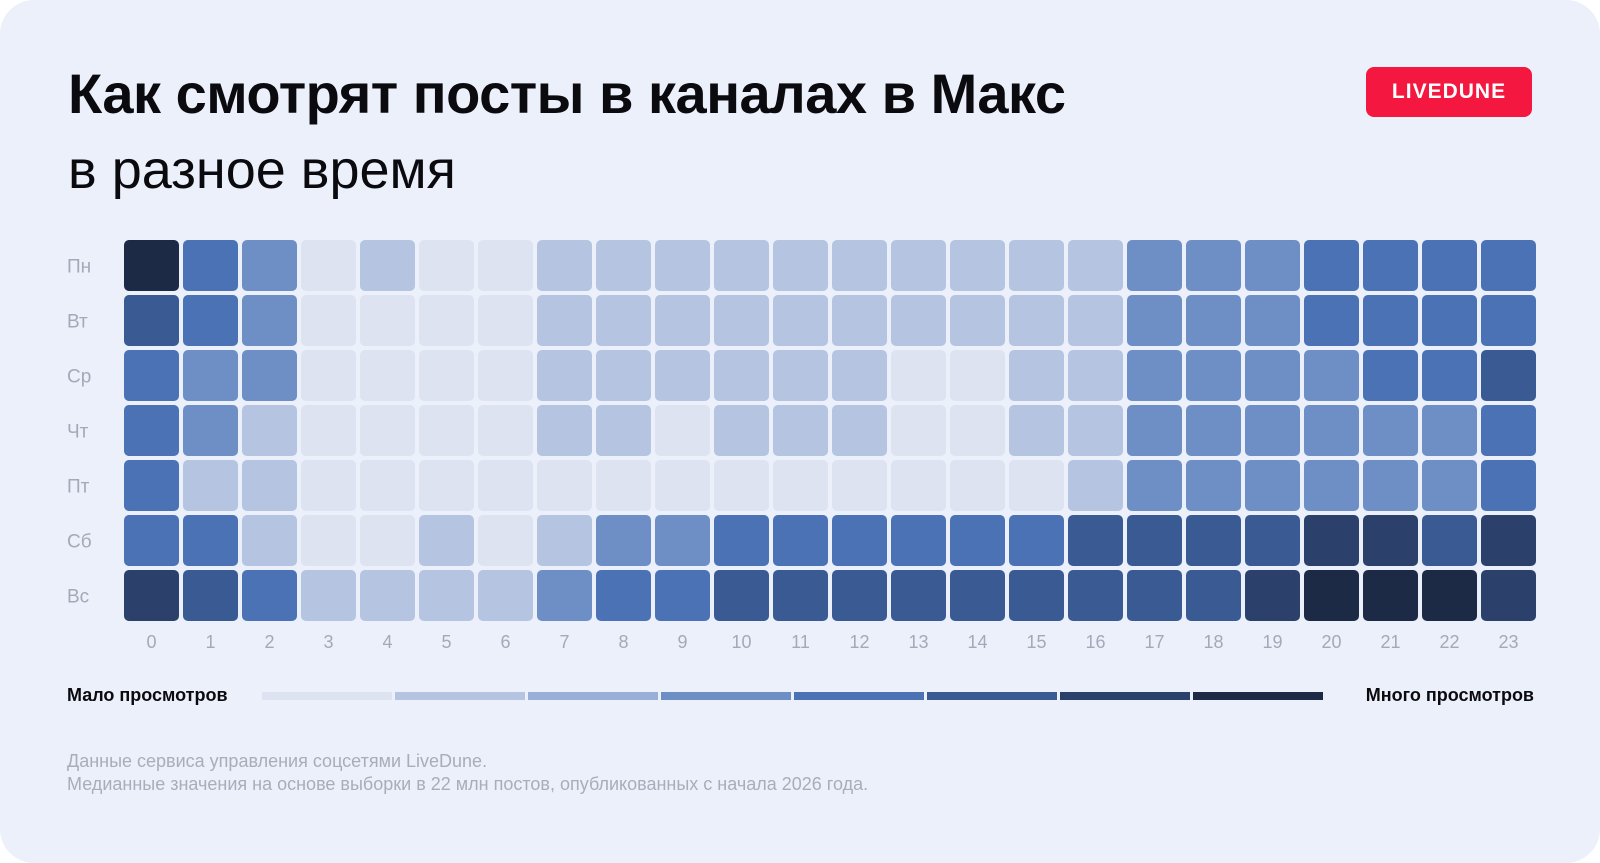 The height and width of the screenshot is (863, 1600). What do you see at coordinates (1095, 642) in the screenshot?
I see `x-tick-label: 16` at bounding box center [1095, 642].